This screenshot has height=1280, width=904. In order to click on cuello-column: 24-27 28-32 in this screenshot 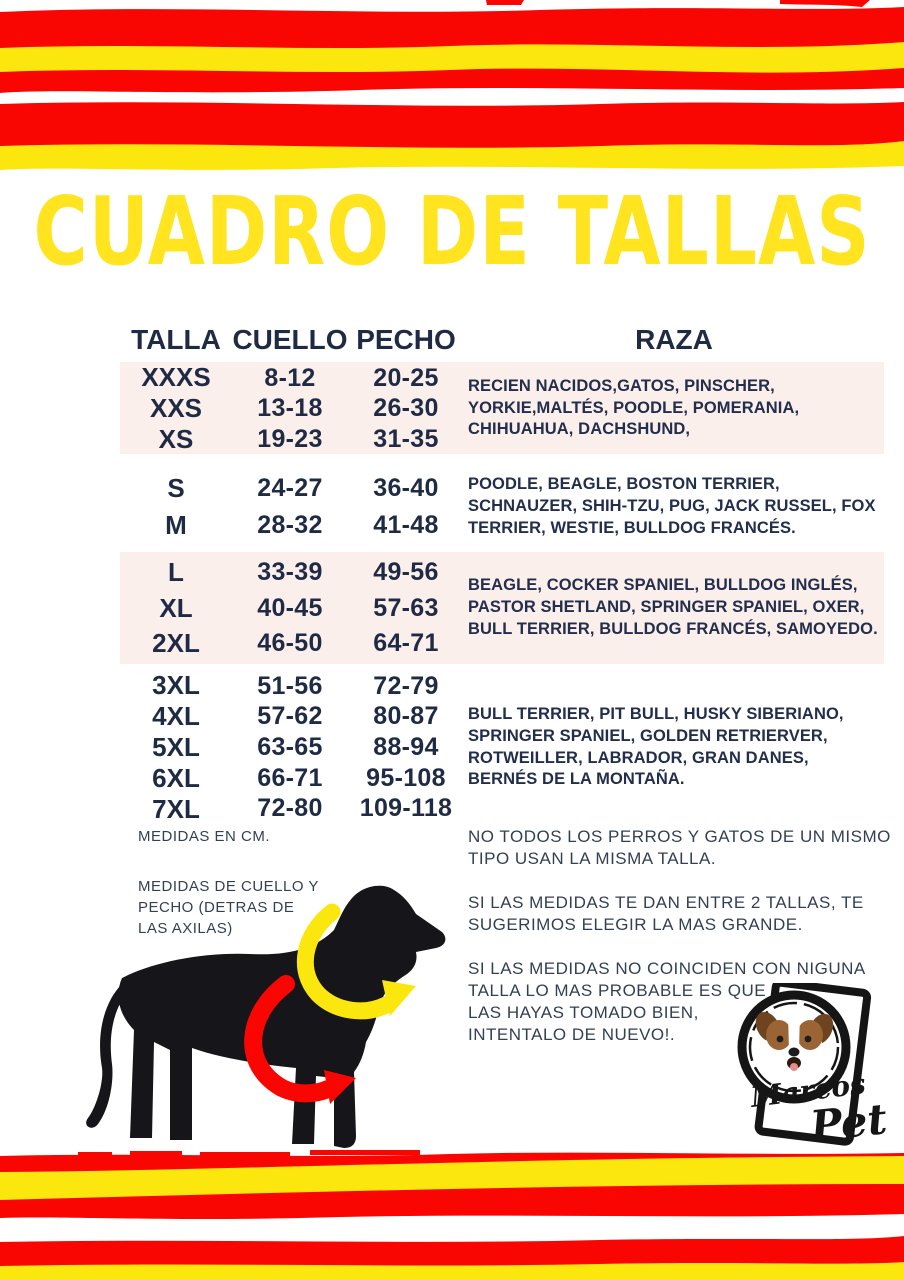, I will do `click(290, 507)`.